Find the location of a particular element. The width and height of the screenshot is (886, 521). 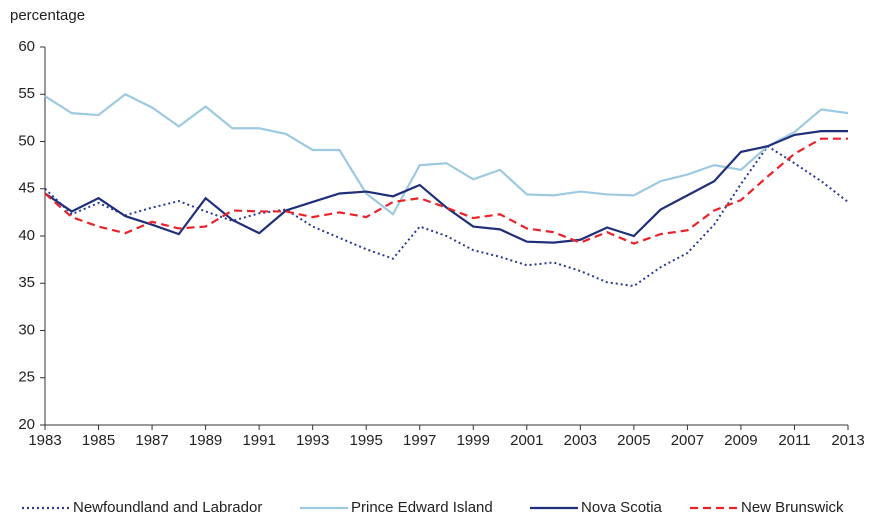

x-tick-label: 1999 is located at coordinates (473, 440).